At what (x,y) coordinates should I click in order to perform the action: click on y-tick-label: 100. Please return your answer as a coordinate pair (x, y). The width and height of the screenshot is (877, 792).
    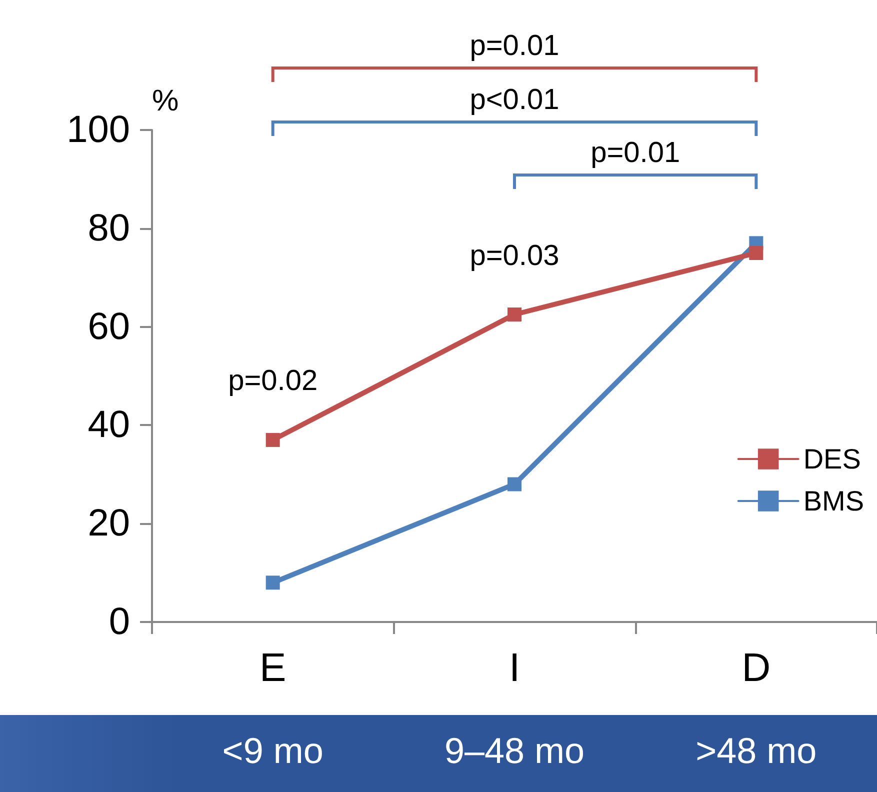
    Looking at the image, I should click on (98, 130).